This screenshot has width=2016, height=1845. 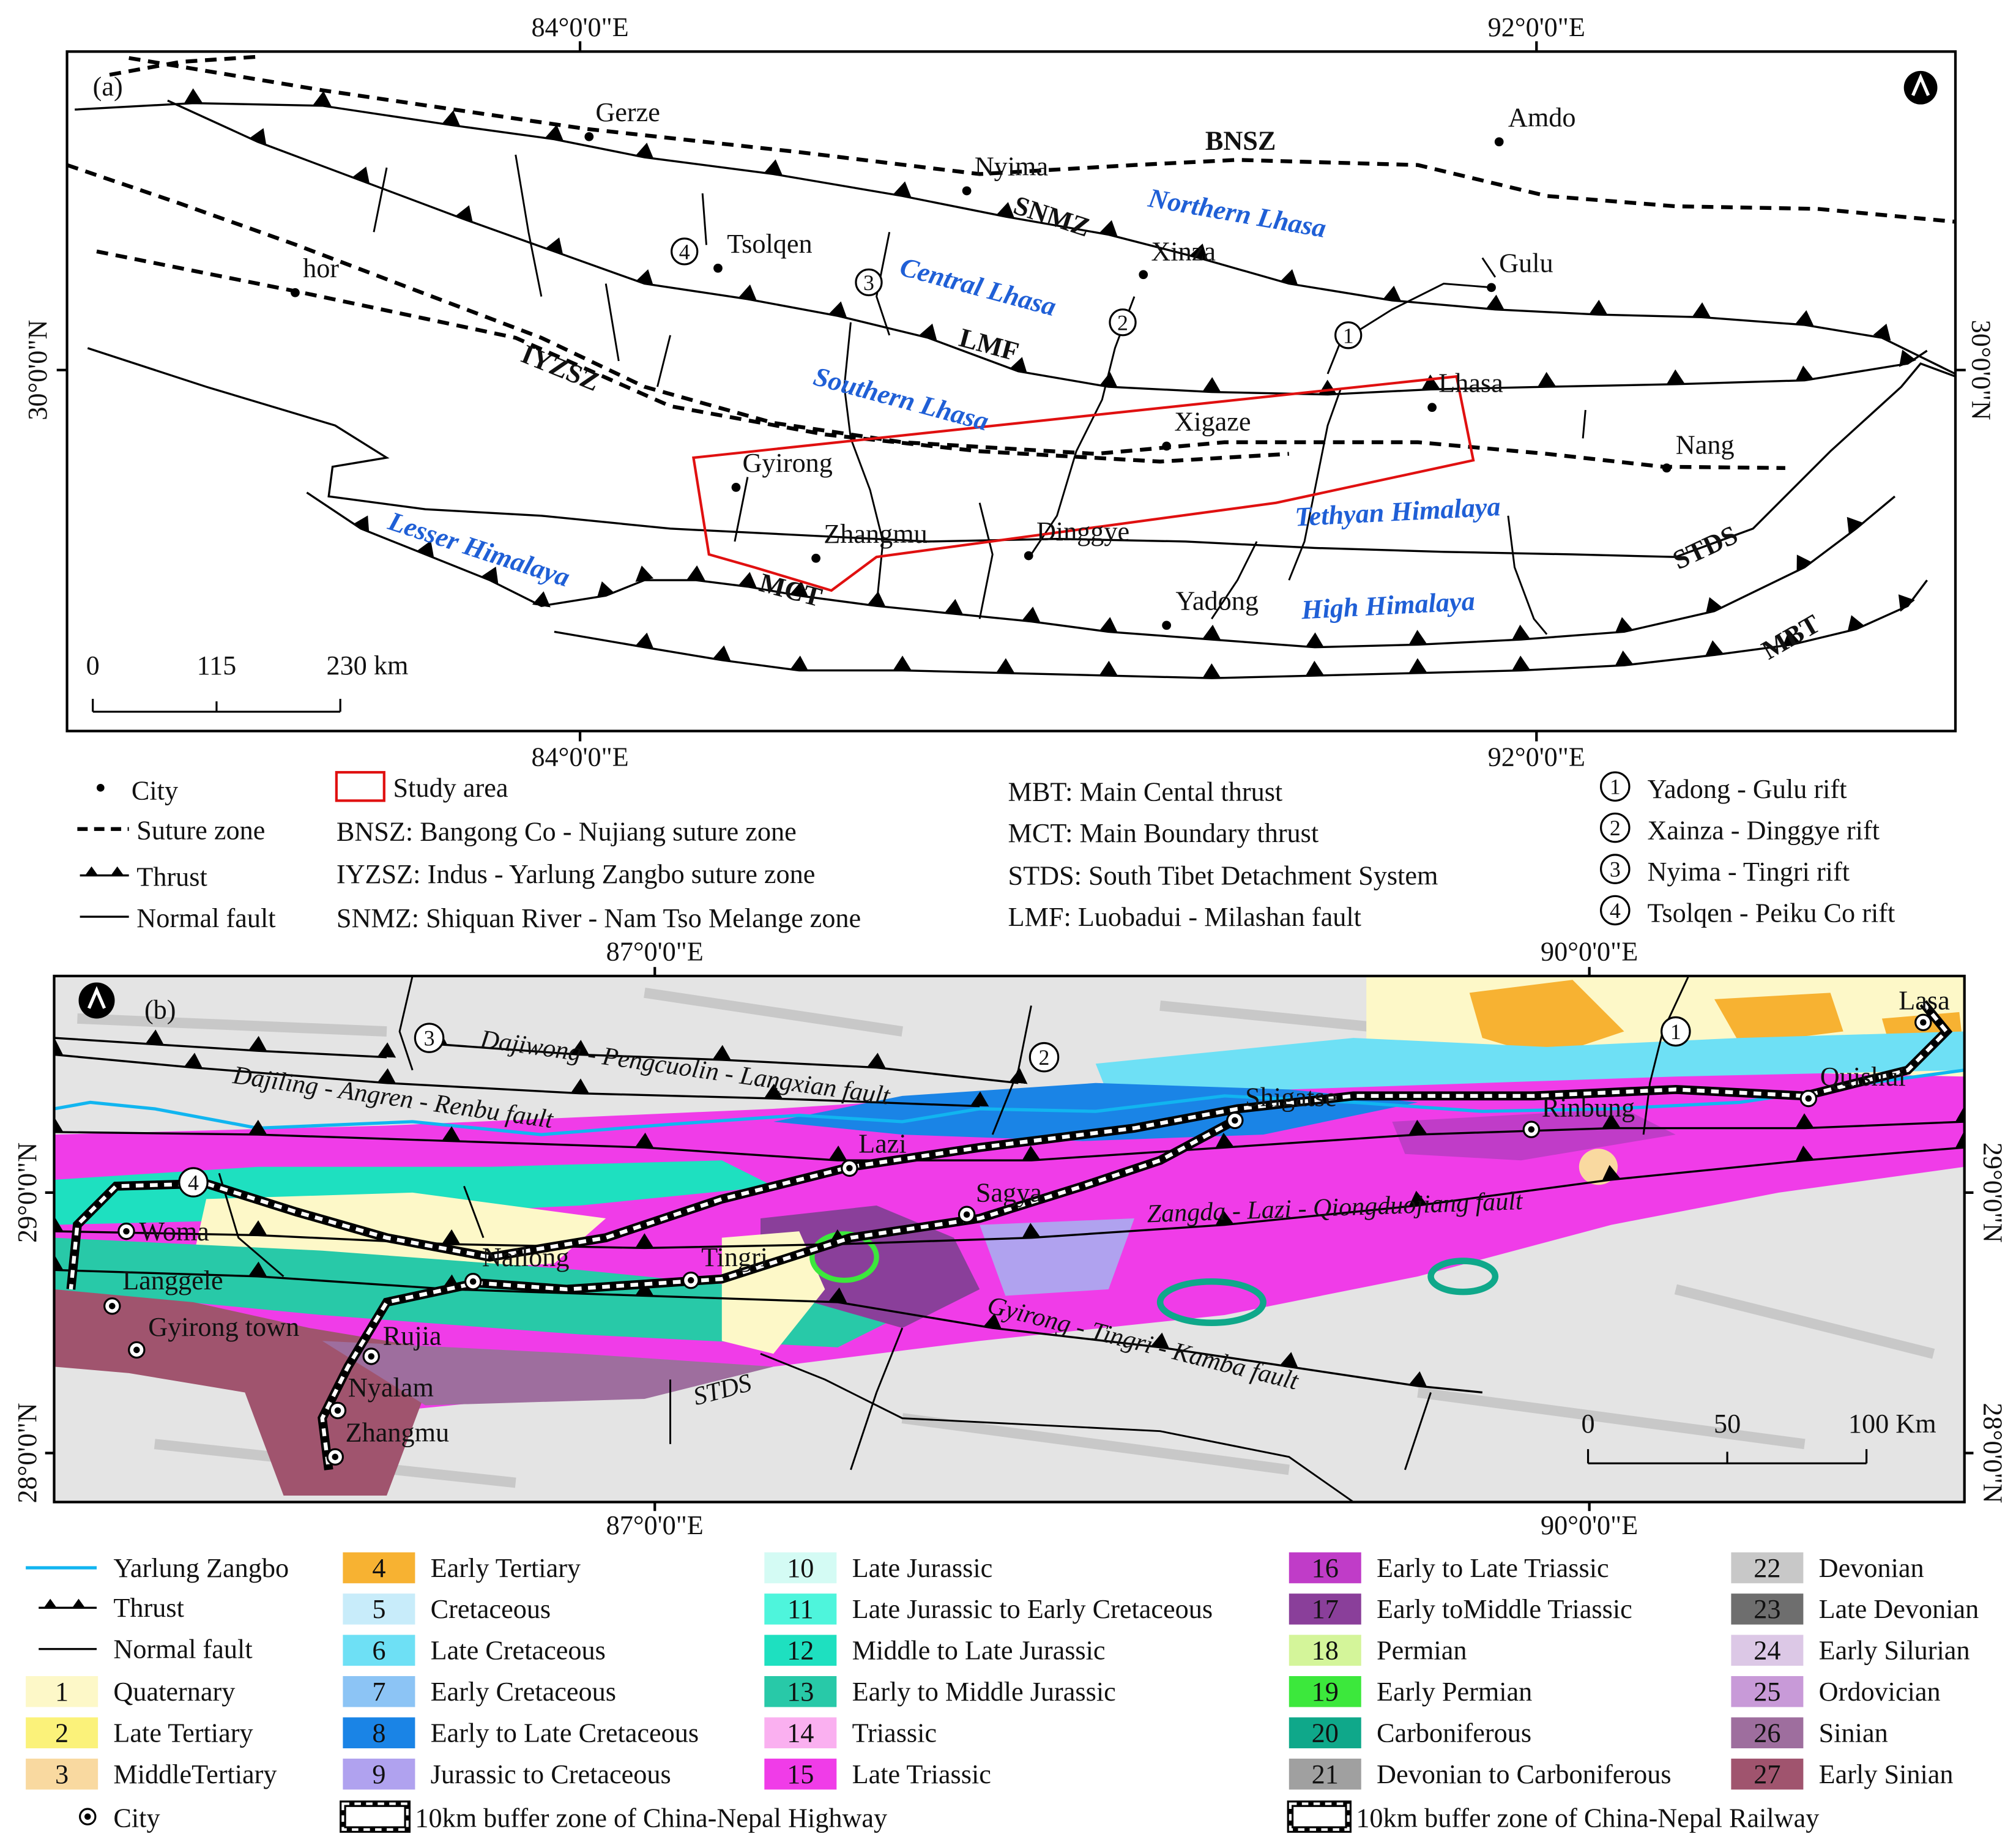 I want to click on region-label: Central Lhasa, so click(x=979, y=287).